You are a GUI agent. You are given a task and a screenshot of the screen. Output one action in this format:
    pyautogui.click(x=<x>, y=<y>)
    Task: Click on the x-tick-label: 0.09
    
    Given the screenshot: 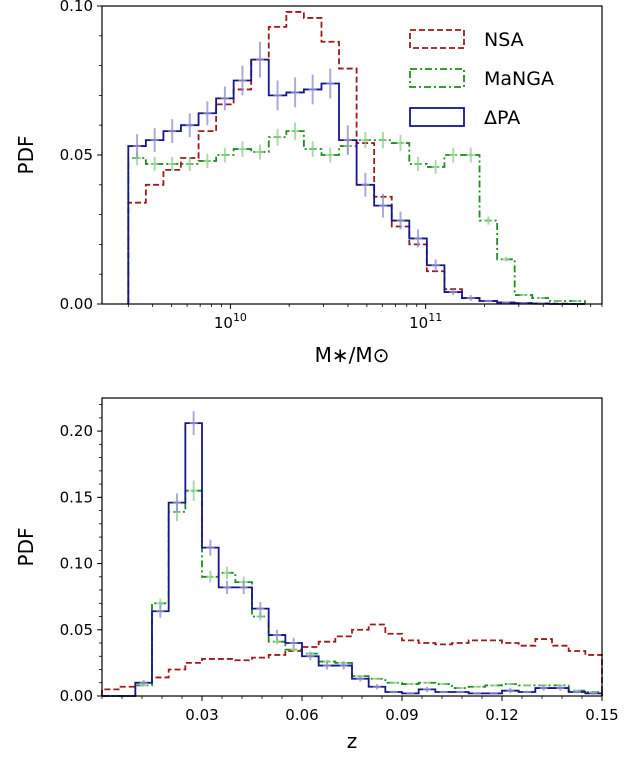 What is the action you would take?
    pyautogui.click(x=401, y=715)
    